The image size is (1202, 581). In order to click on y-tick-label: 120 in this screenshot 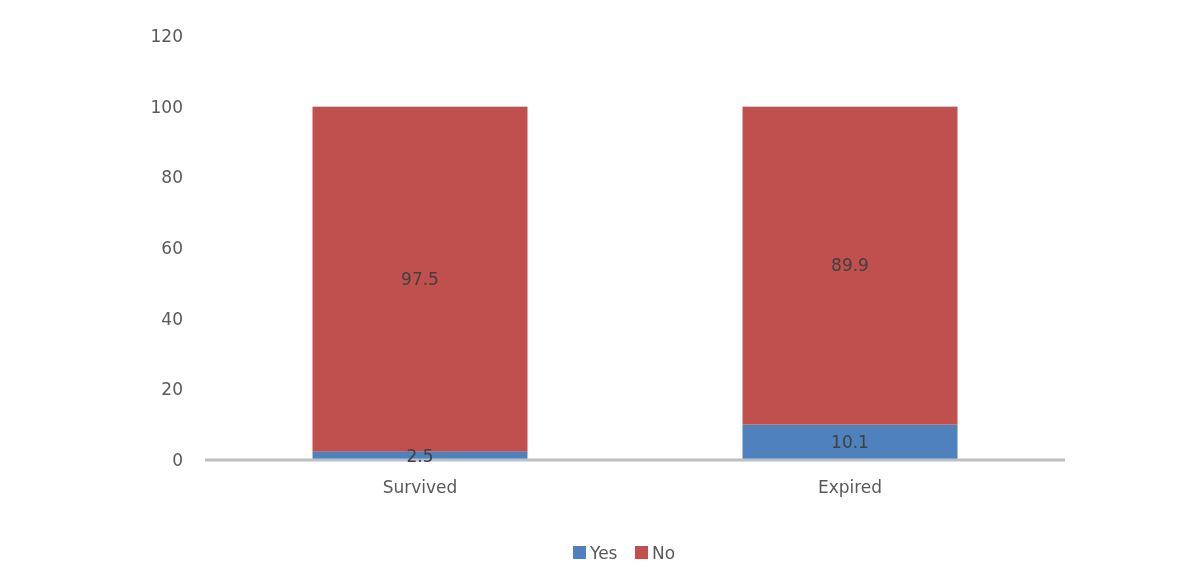, I will do `click(166, 35)`.